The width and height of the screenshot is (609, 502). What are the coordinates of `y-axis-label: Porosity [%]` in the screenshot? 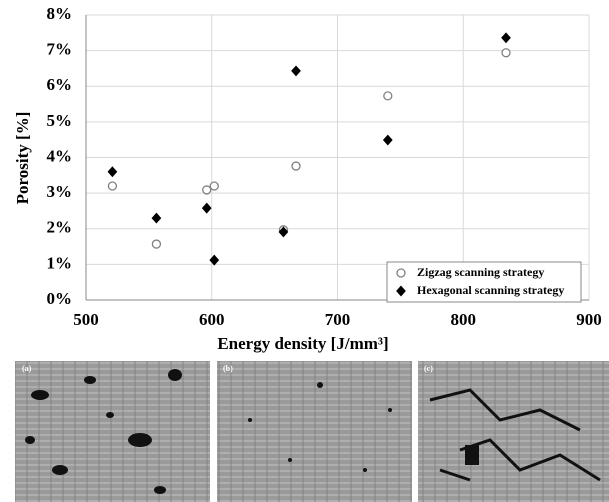 It's located at (22, 158).